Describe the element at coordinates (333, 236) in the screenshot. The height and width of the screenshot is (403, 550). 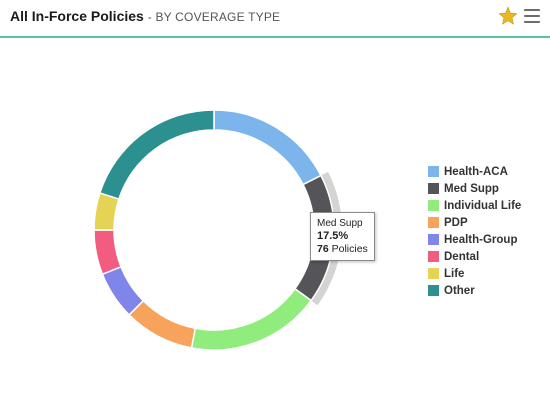
I see `tooltip-percent: 17.5%` at that location.